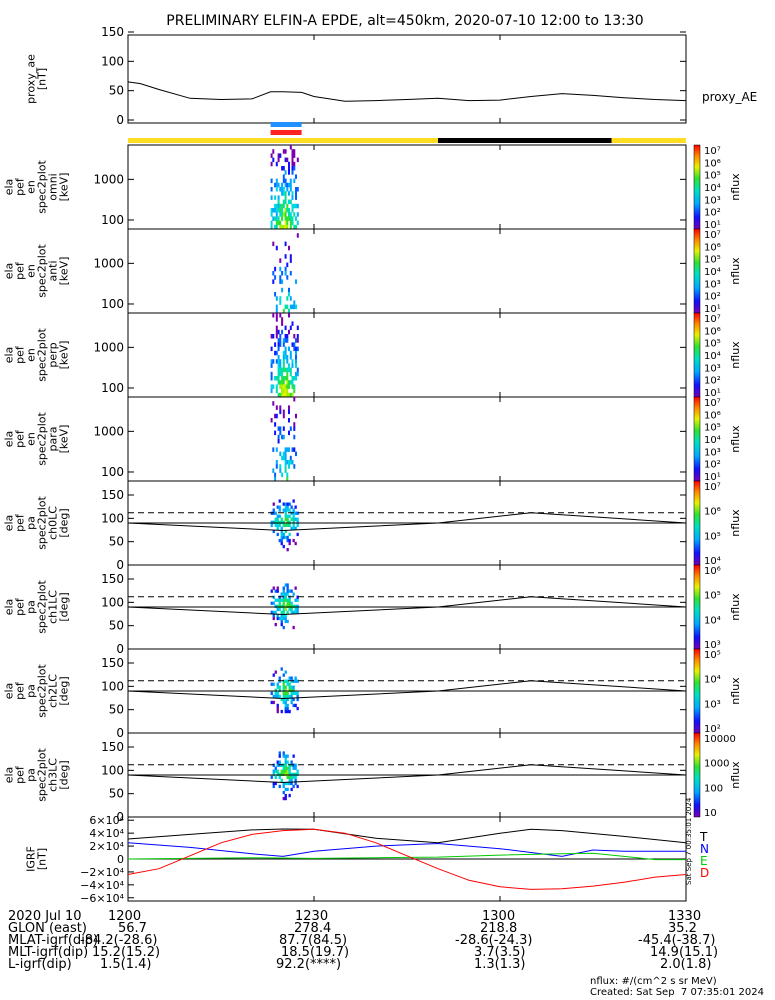  Describe the element at coordinates (112, 61) in the screenshot. I see `ae-yticklabel-1: 100` at that location.